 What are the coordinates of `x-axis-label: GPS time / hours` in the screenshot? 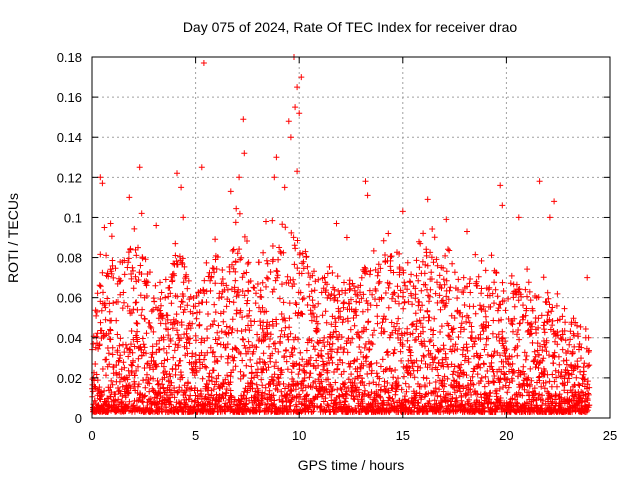 It's located at (351, 465).